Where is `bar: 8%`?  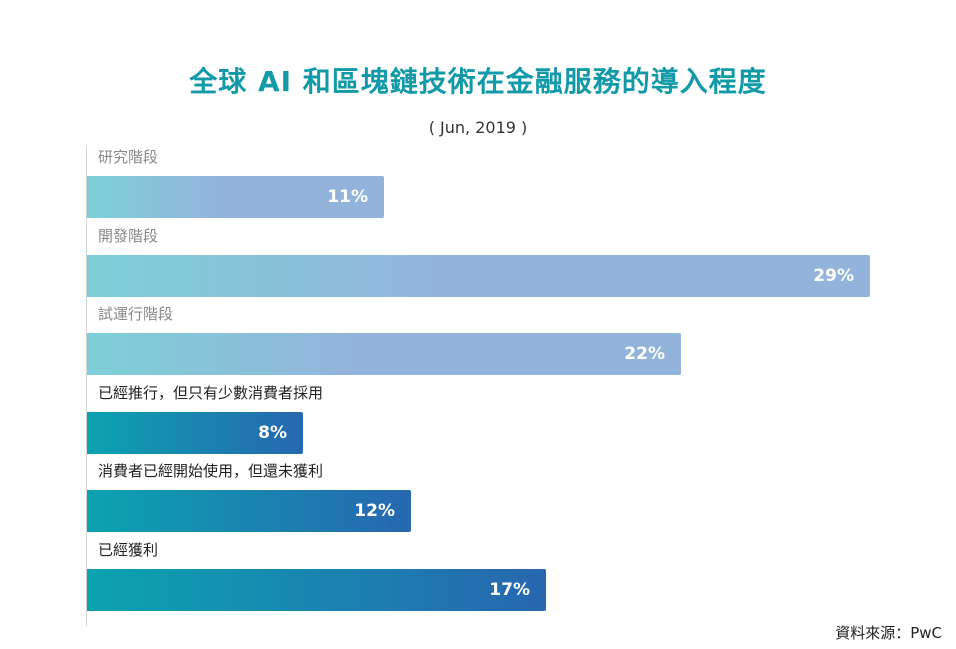 bar: 8% is located at coordinates (195, 432).